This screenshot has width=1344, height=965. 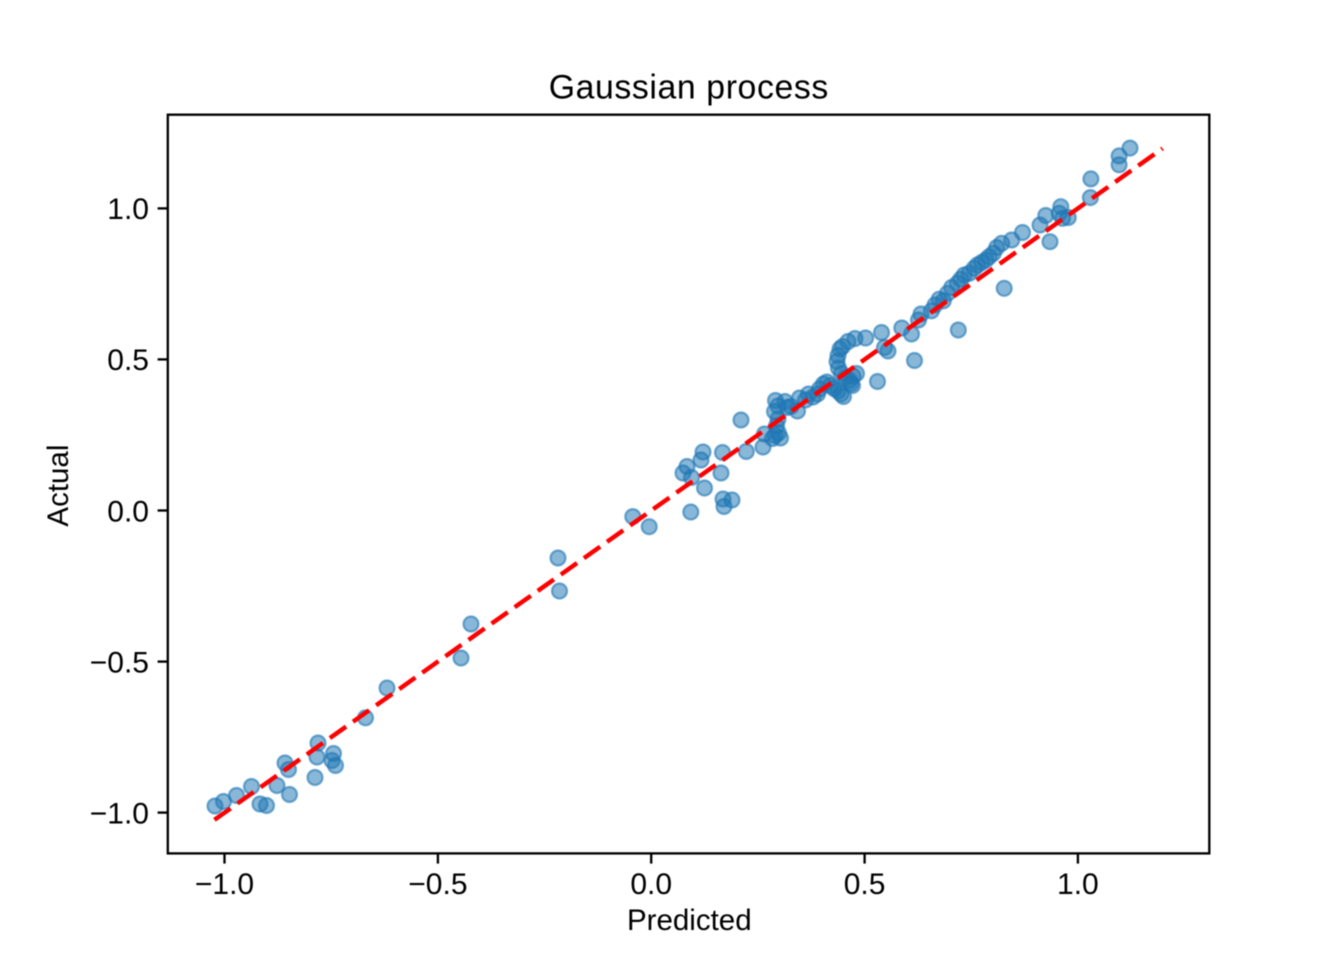 What do you see at coordinates (58, 486) in the screenshot?
I see `svg-text: Actual` at bounding box center [58, 486].